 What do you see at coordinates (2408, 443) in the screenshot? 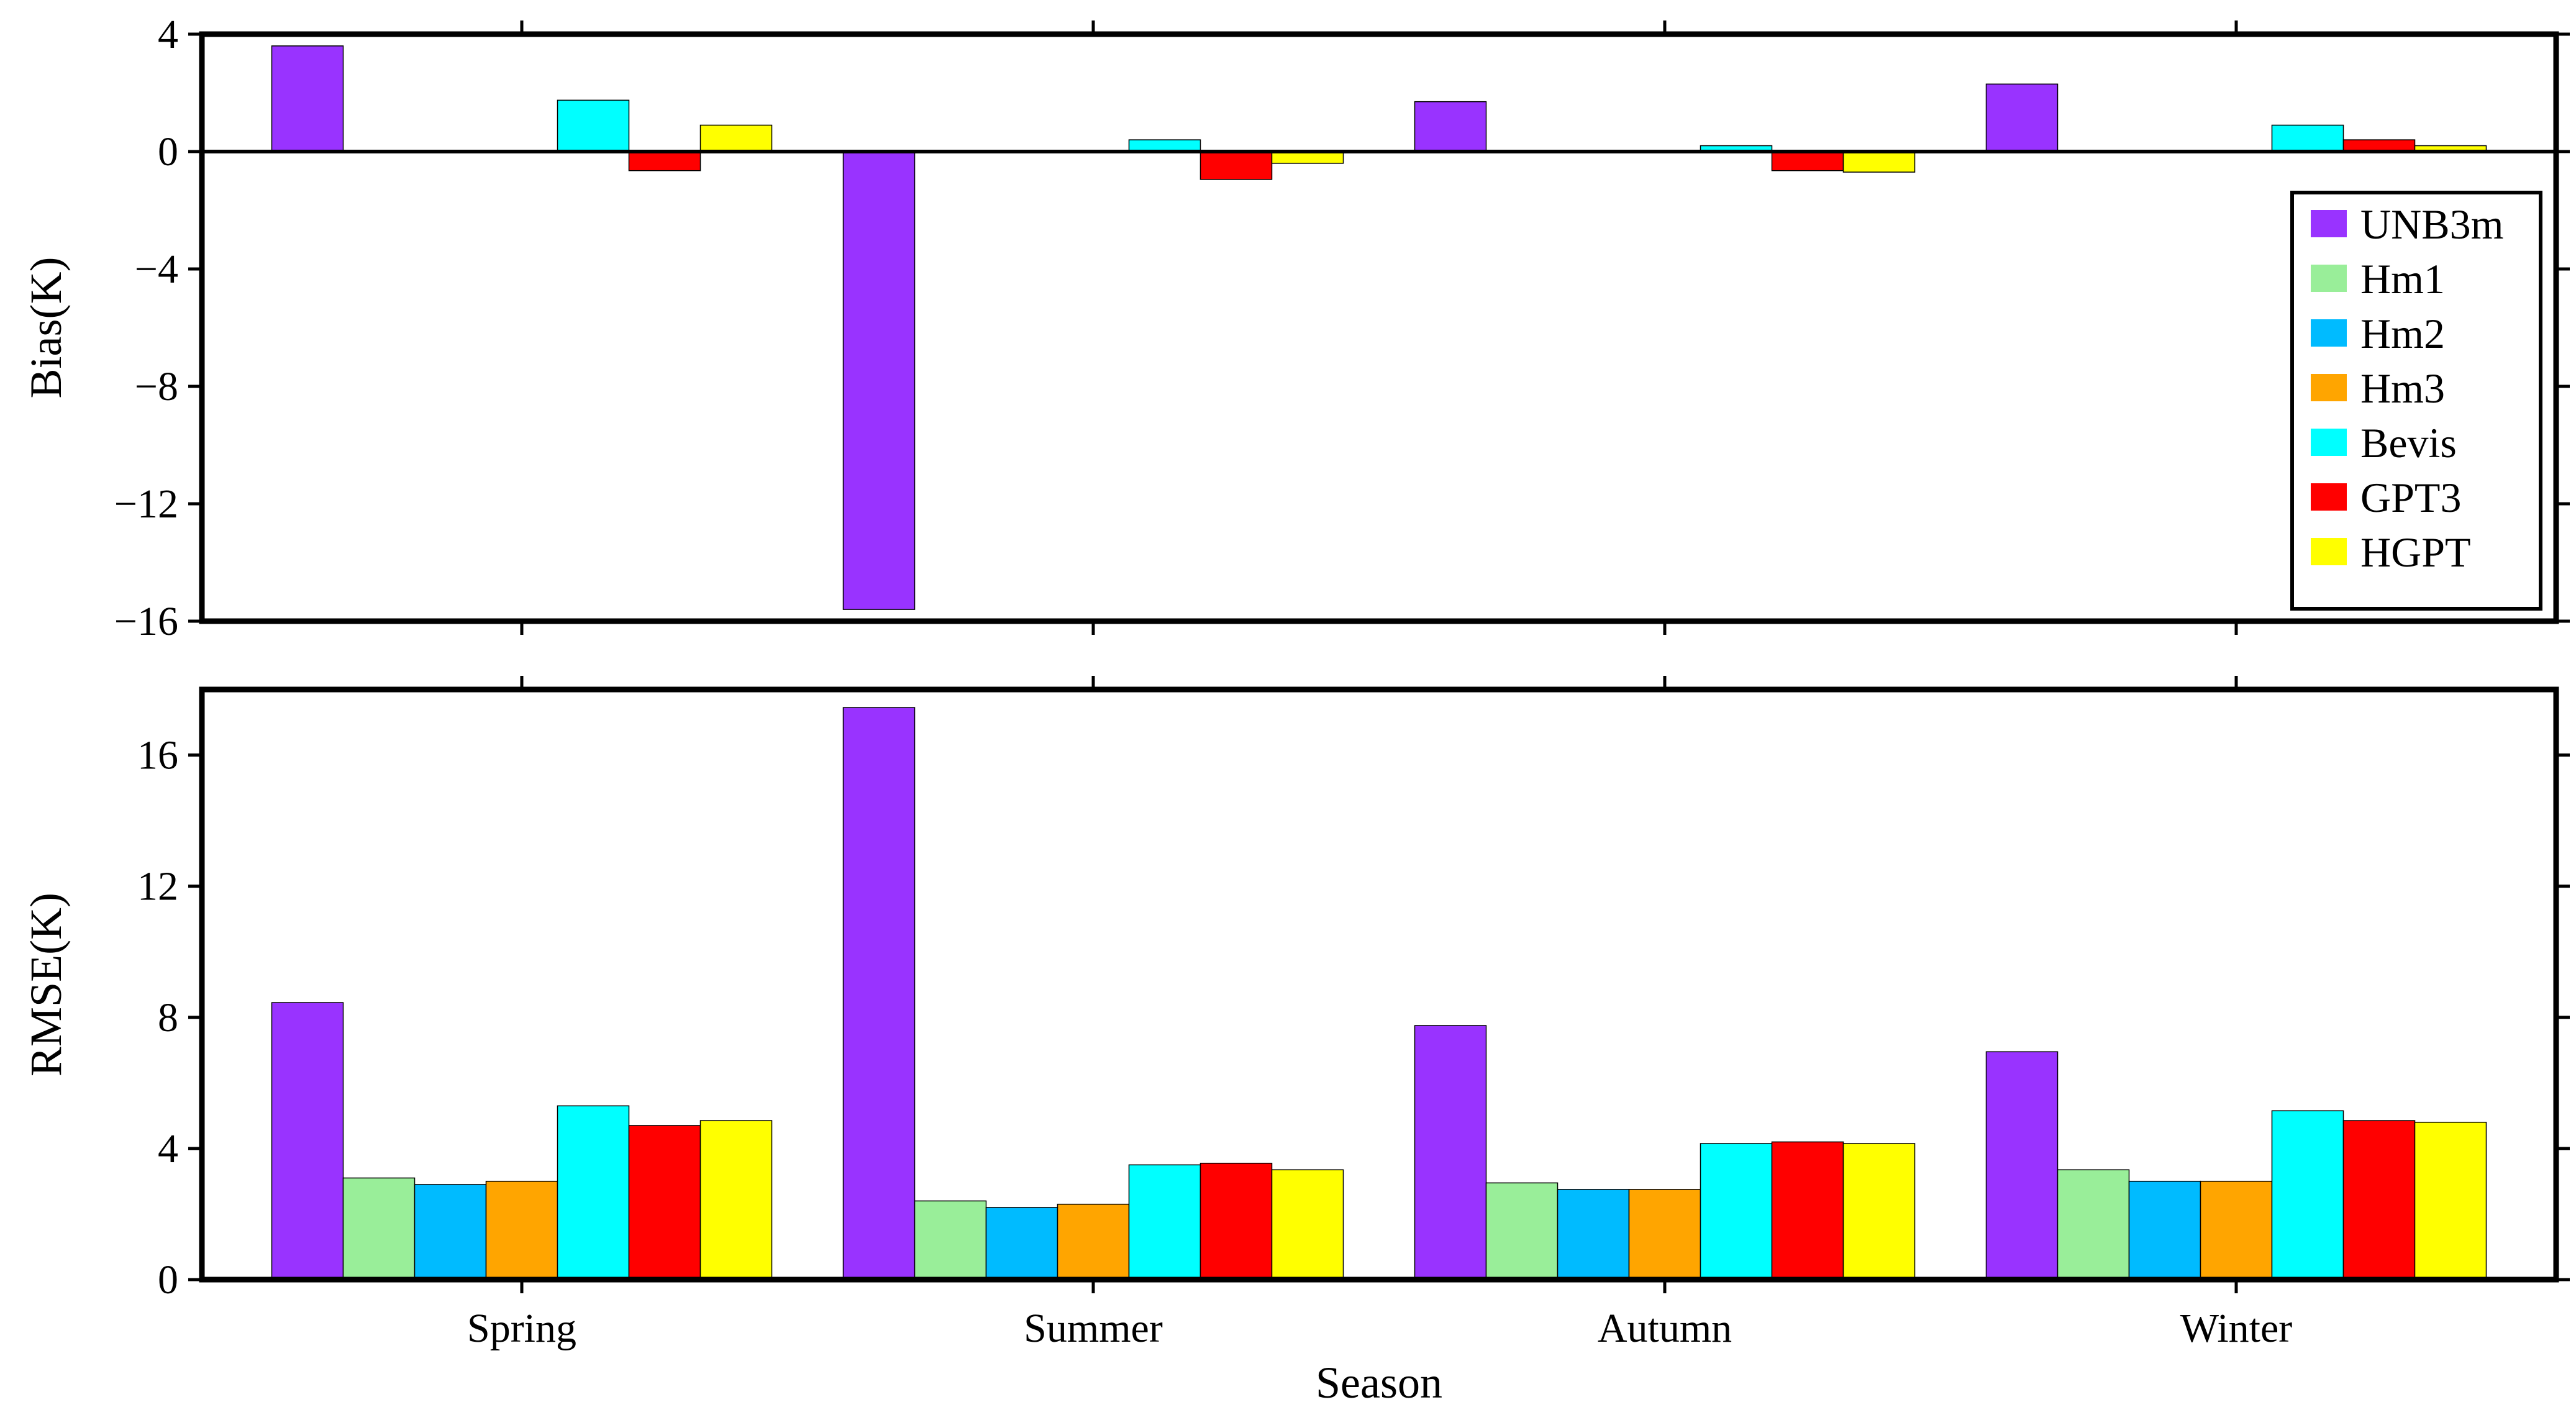
I see `legend-label-bevis: Bevis` at bounding box center [2408, 443].